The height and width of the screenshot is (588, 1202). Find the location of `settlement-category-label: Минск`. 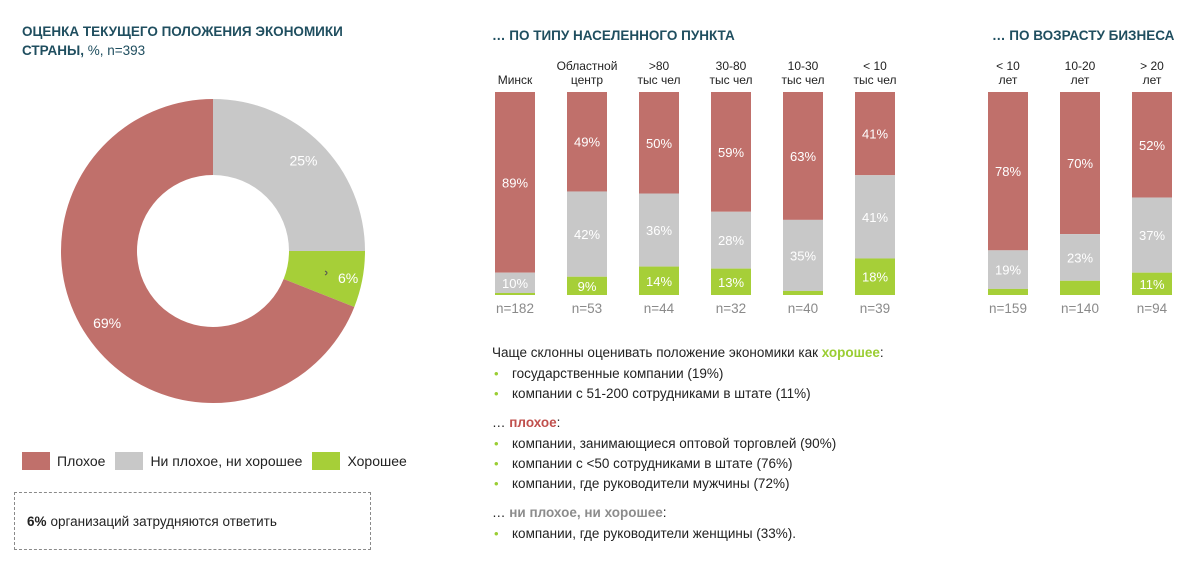

settlement-category-label: Минск is located at coordinates (515, 80).